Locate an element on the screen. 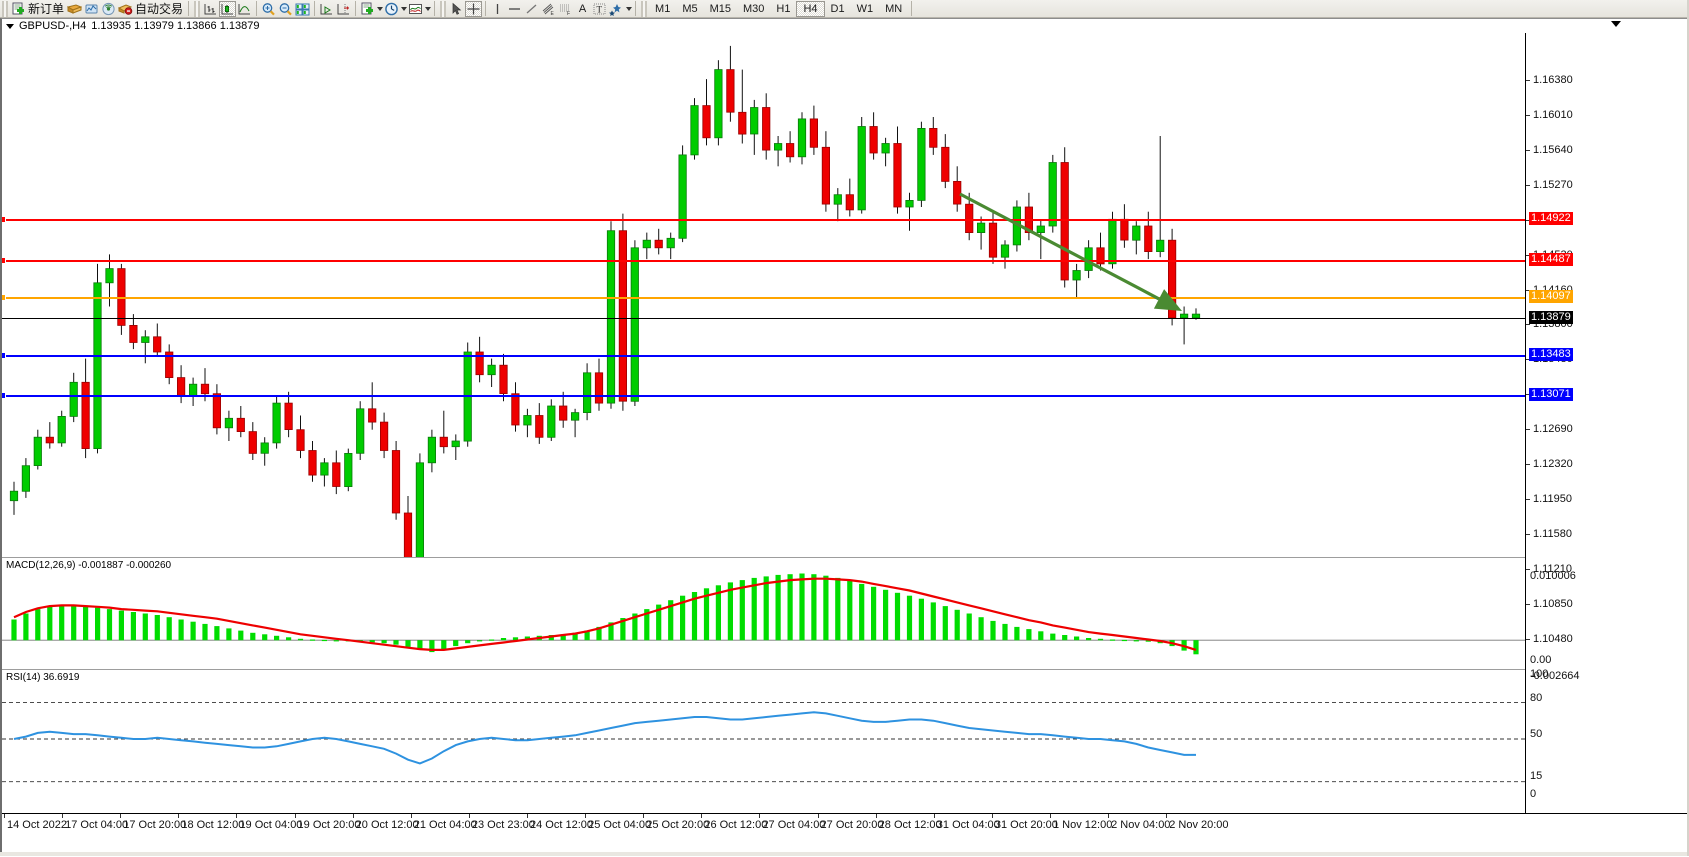 The width and height of the screenshot is (1689, 857). new-order-button is located at coordinates (18, 9).